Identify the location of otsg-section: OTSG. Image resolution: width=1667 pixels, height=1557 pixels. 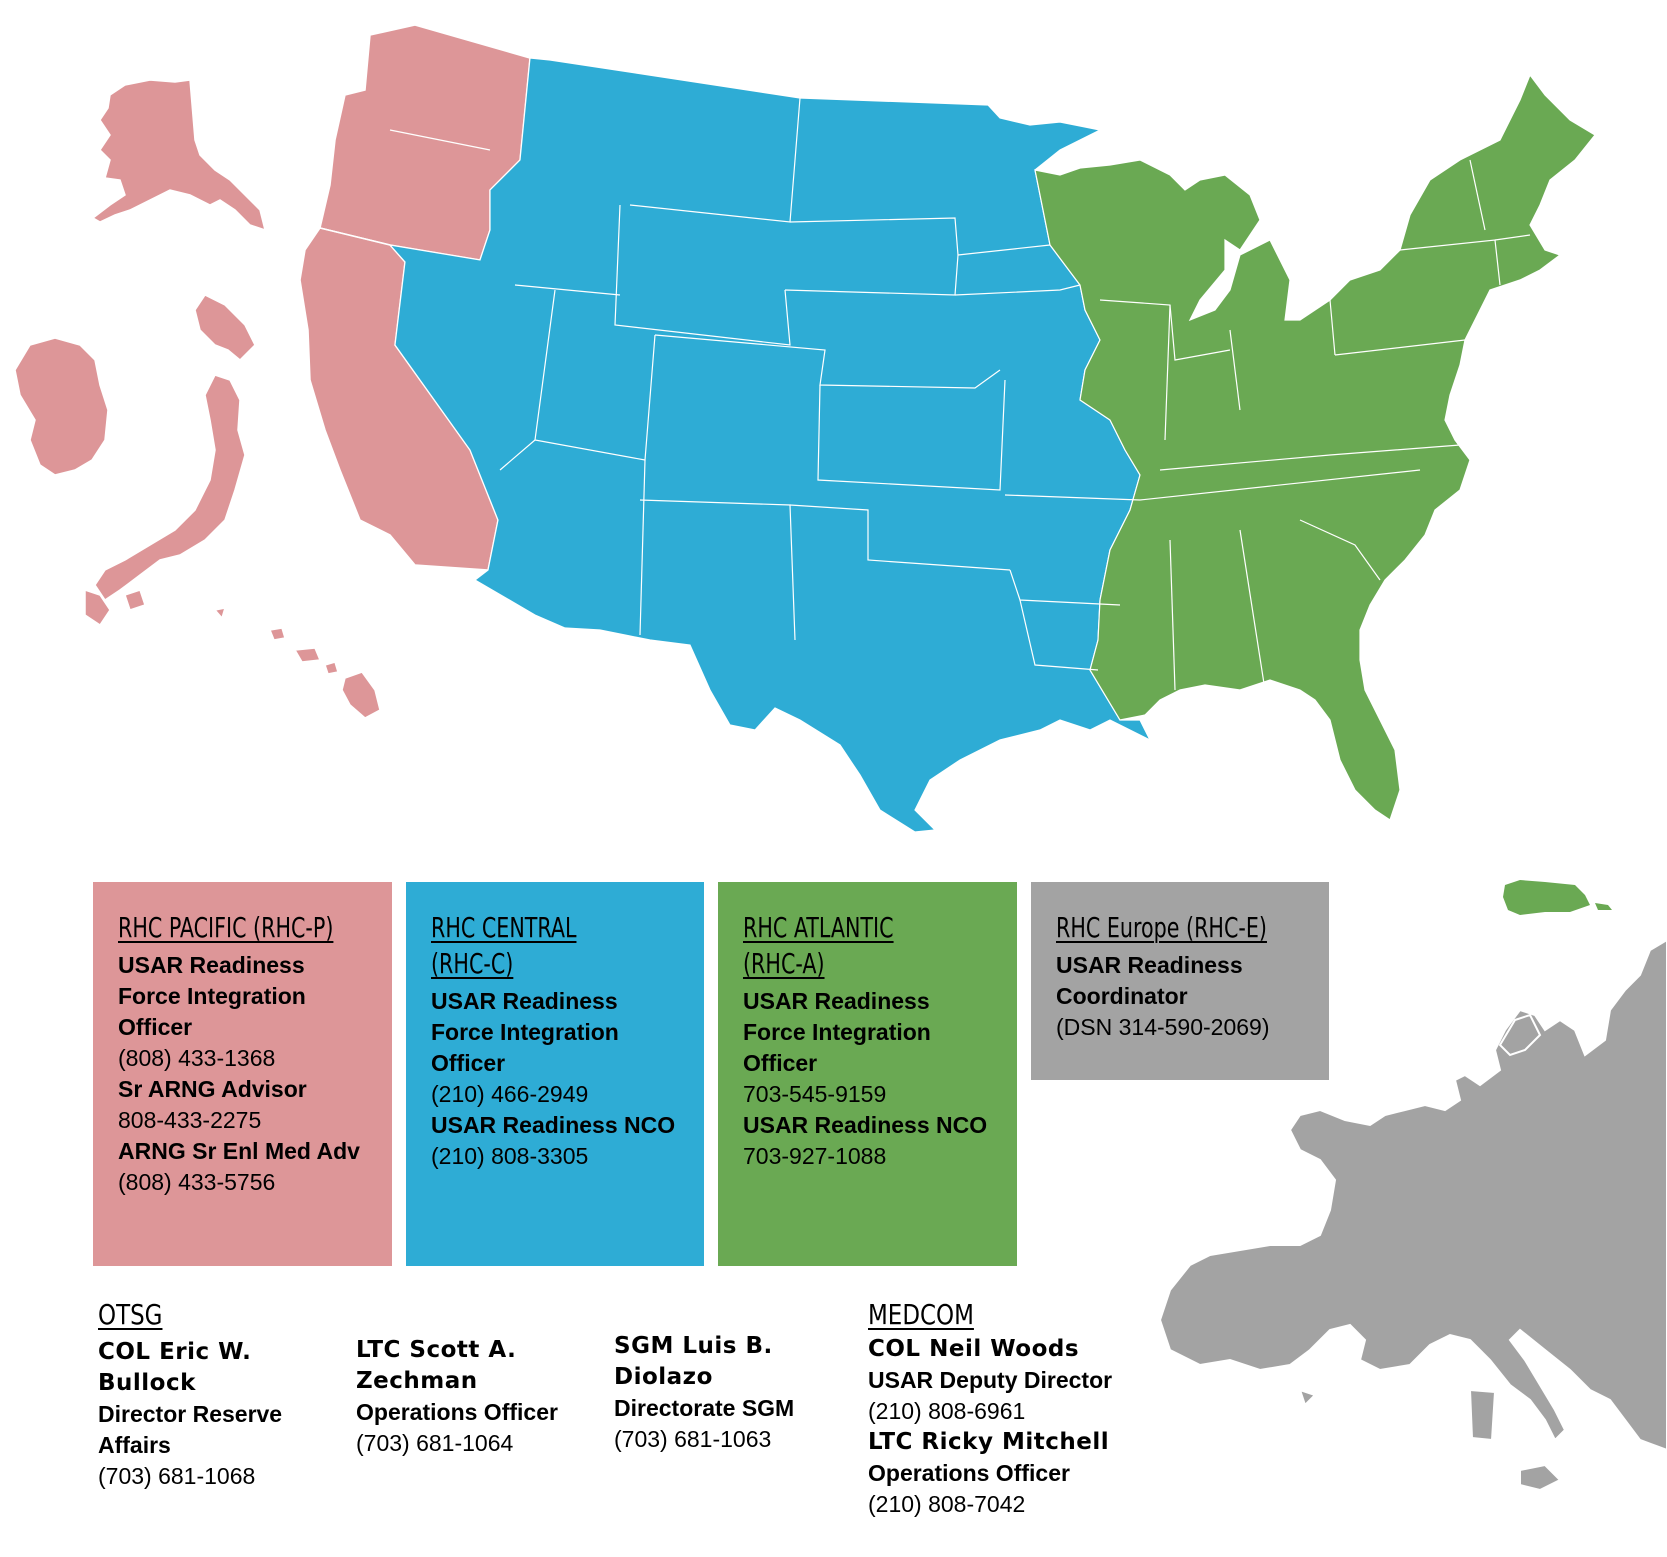
(137, 1315).